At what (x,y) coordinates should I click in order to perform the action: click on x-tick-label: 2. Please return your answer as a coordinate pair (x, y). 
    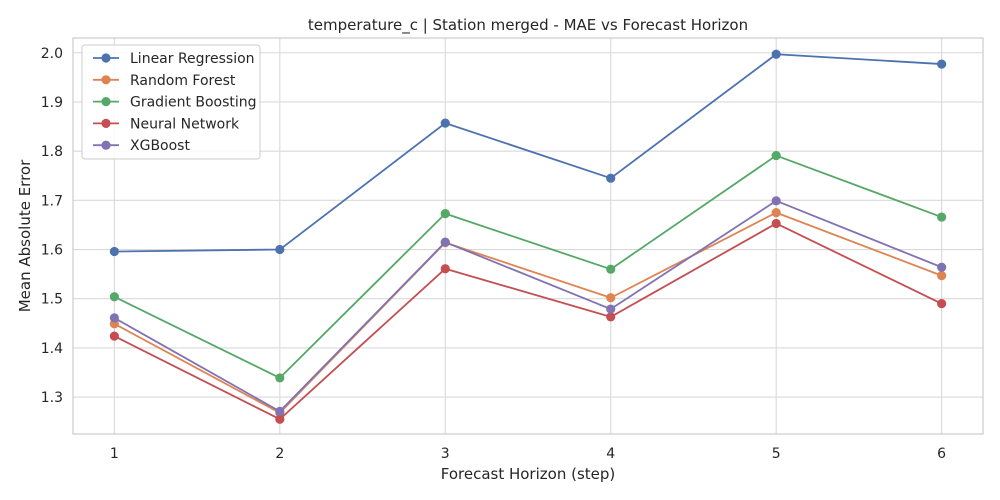
    Looking at the image, I should click on (279, 454).